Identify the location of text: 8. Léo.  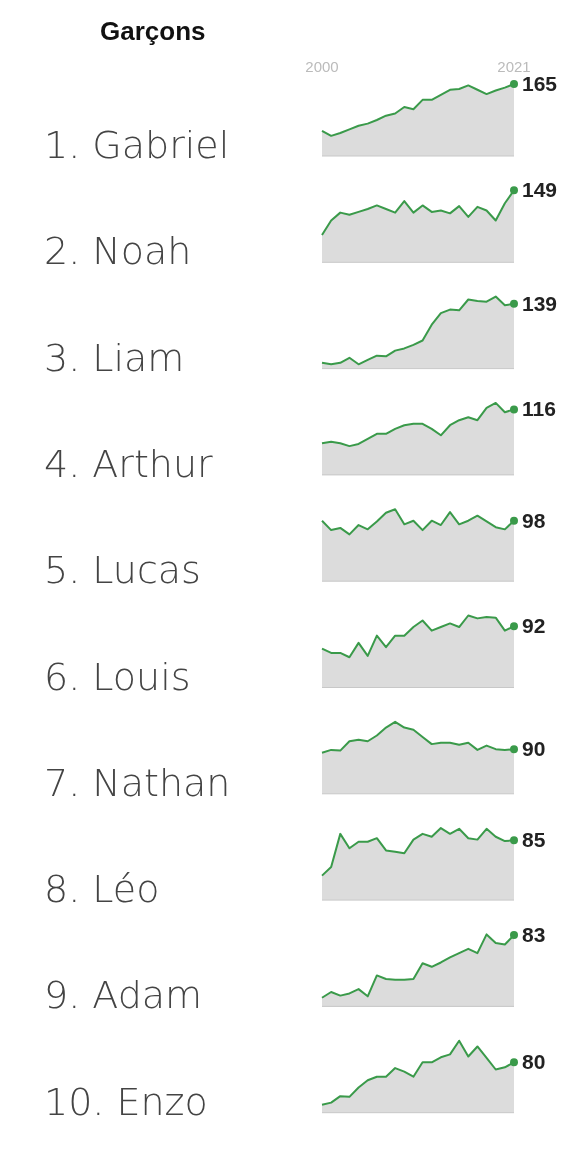
(102, 889).